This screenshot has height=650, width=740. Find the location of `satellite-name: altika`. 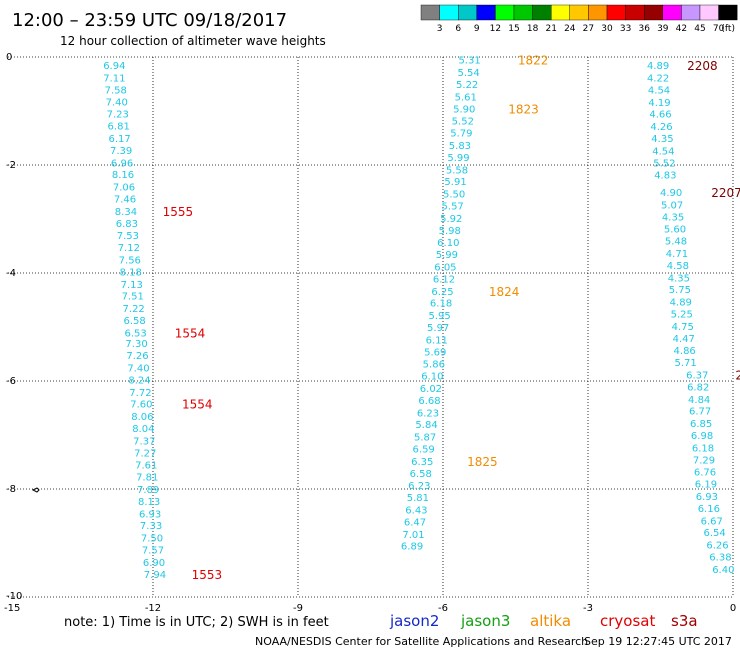

satellite-name: altika is located at coordinates (550, 621).